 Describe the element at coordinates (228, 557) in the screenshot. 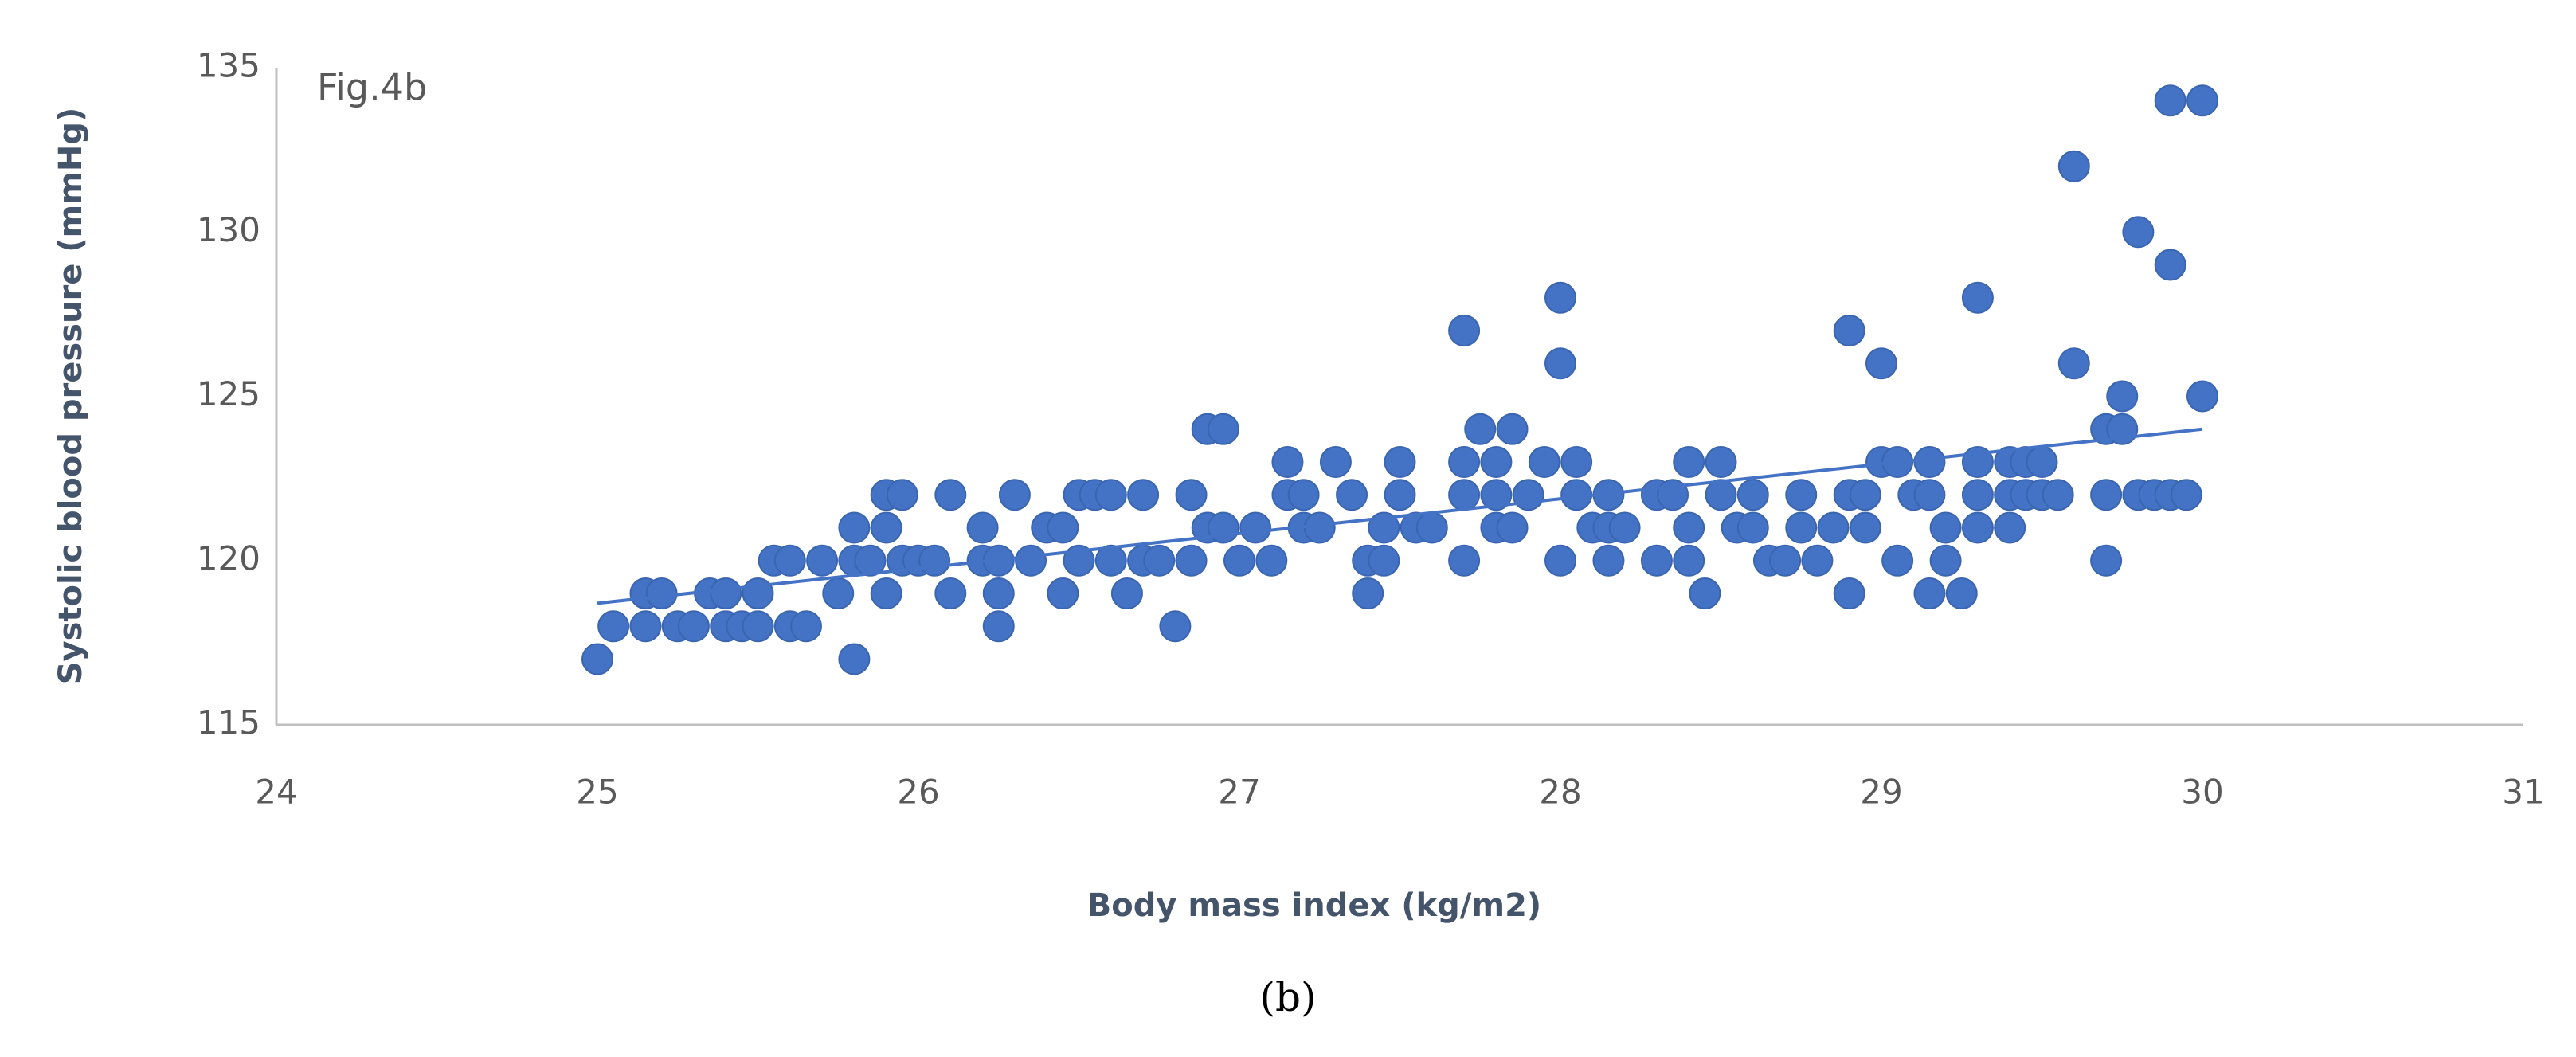

I see `y-tick-label: 120` at that location.